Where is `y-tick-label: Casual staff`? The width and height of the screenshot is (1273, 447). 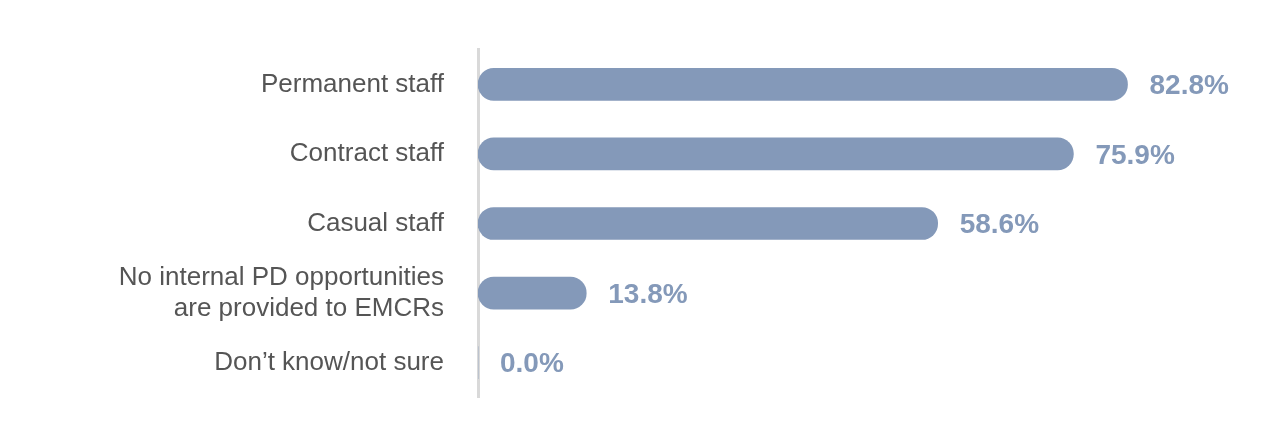 y-tick-label: Casual staff is located at coordinates (376, 221).